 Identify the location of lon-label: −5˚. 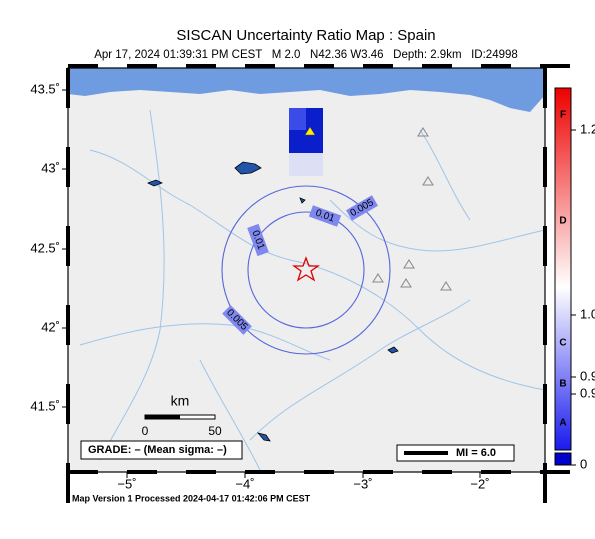
(126, 483).